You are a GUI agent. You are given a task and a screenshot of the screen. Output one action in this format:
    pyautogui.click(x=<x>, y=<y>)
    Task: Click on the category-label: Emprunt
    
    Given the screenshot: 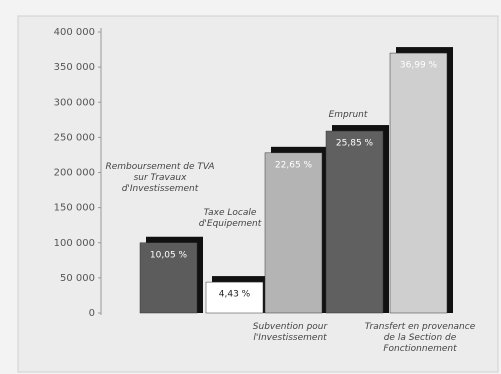 What is the action you would take?
    pyautogui.click(x=348, y=115)
    